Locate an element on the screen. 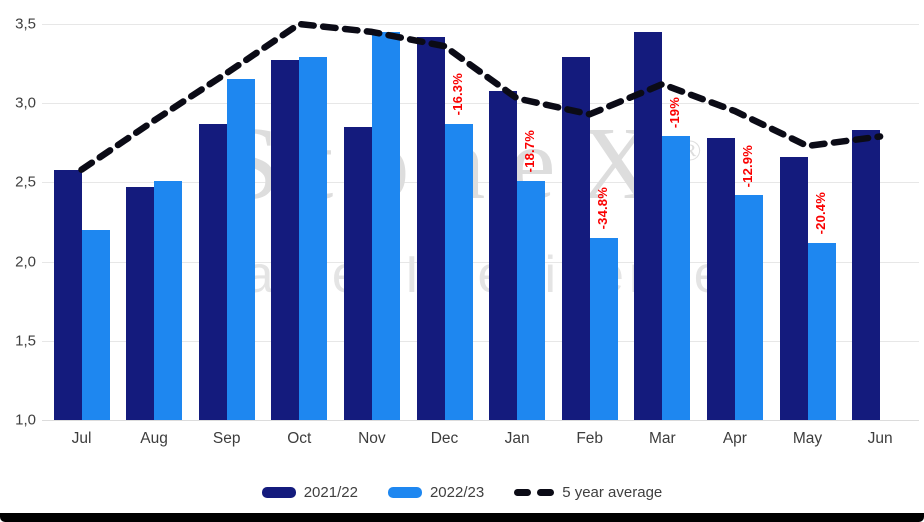 The width and height of the screenshot is (924, 522). bar-2021-22-oct is located at coordinates (285, 240).